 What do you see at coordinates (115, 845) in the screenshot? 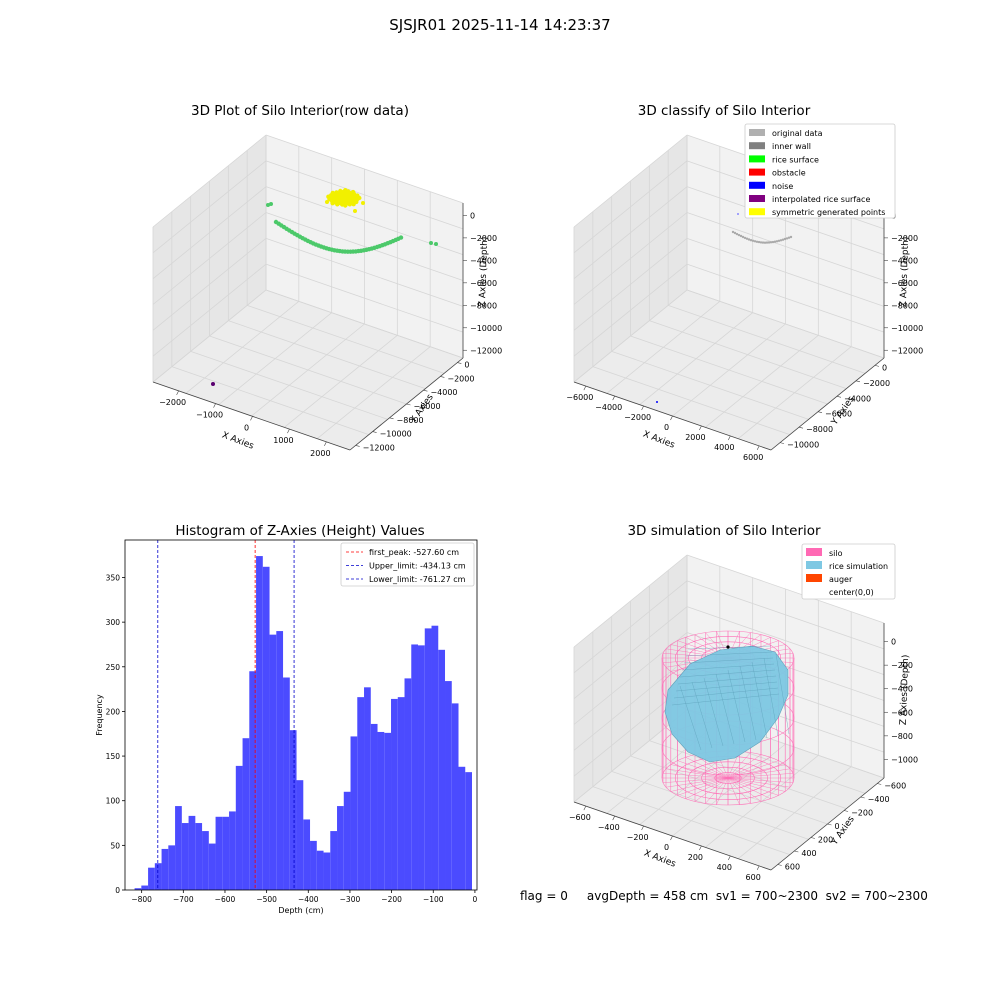
I see `y-tick-label: 50` at bounding box center [115, 845].